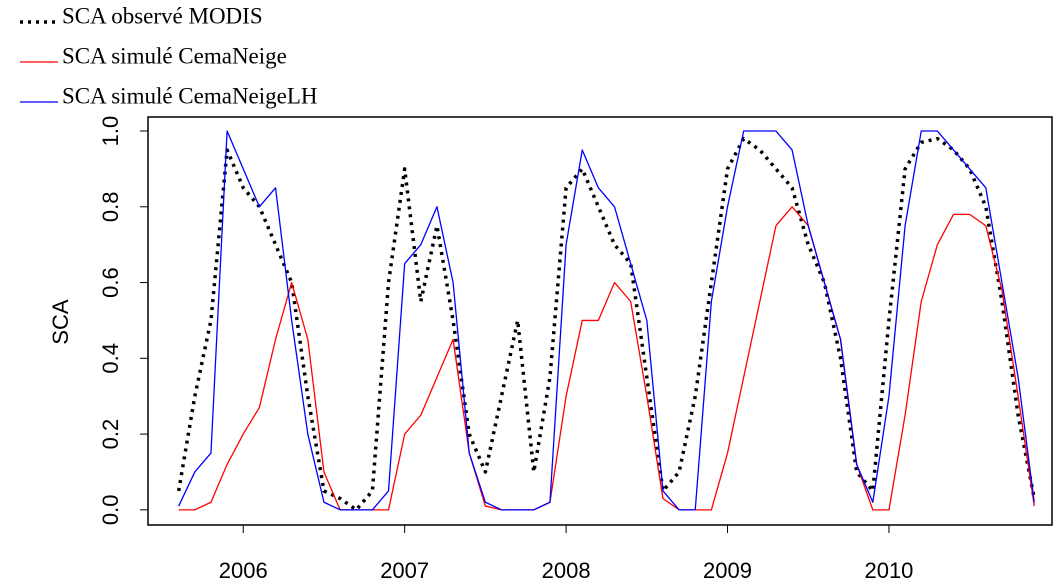  Describe the element at coordinates (174, 55) in the screenshot. I see `legend-label: SCA simulé CemaNeige` at that location.